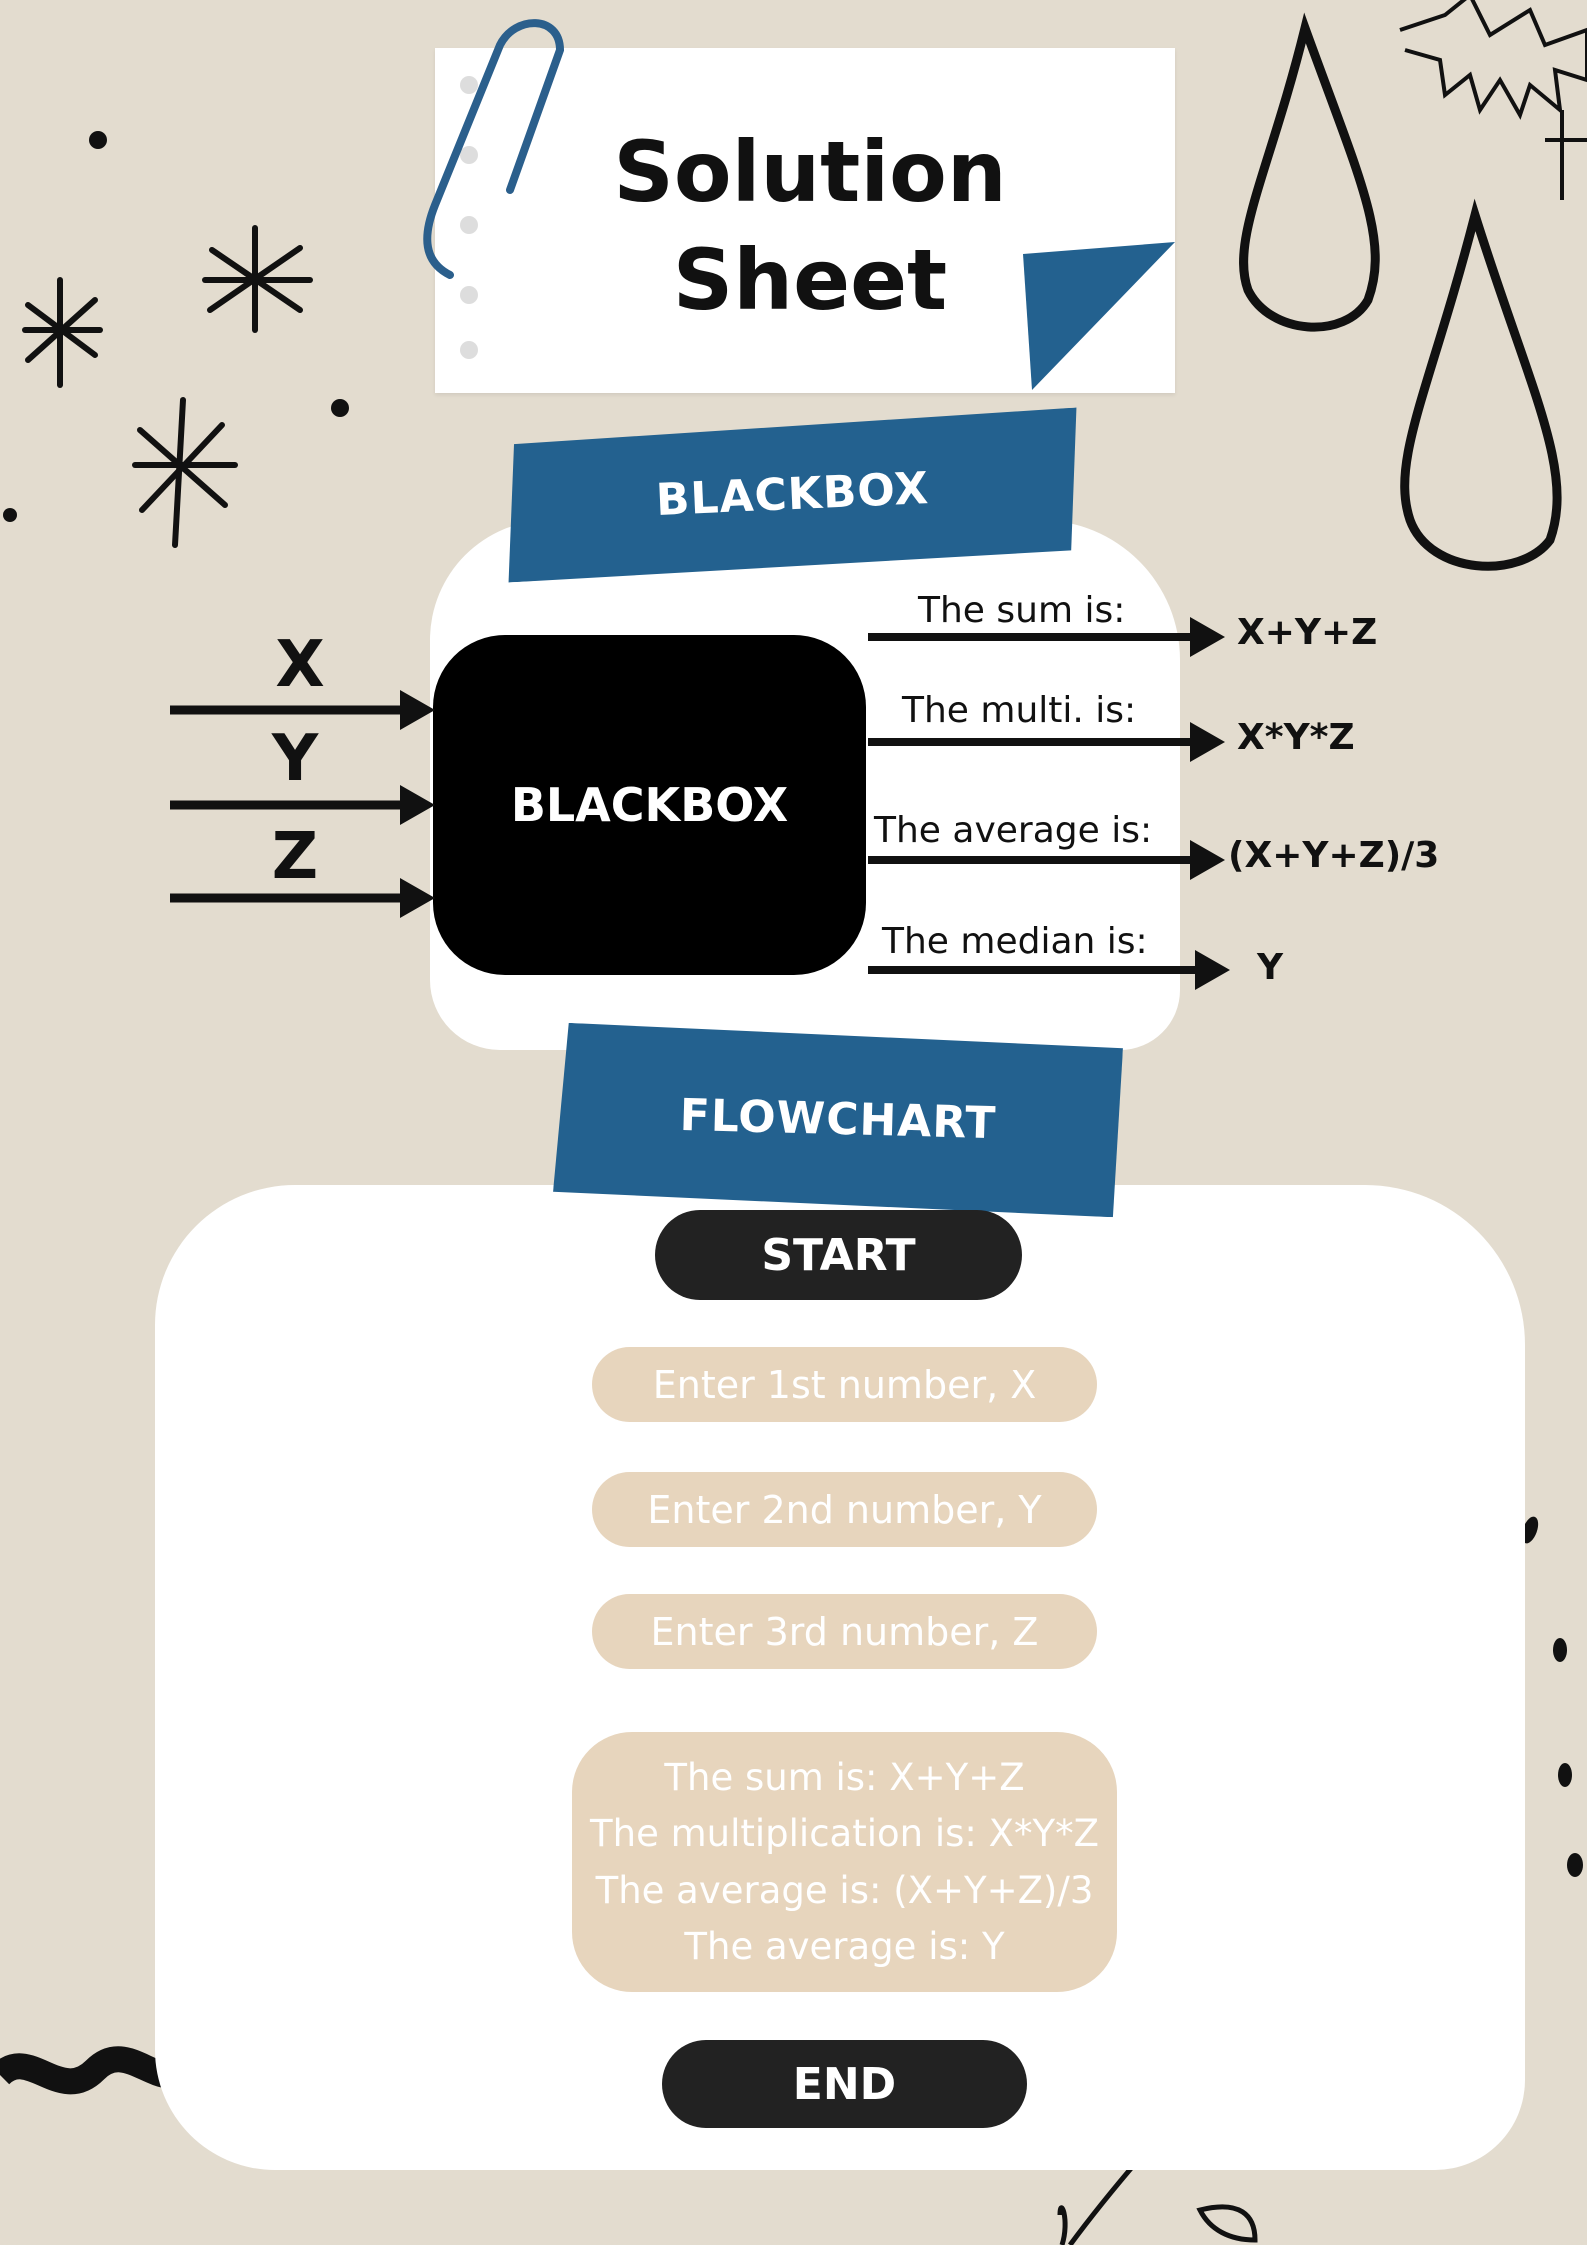  Describe the element at coordinates (302, 804) in the screenshot. I see `input-arrows` at that location.